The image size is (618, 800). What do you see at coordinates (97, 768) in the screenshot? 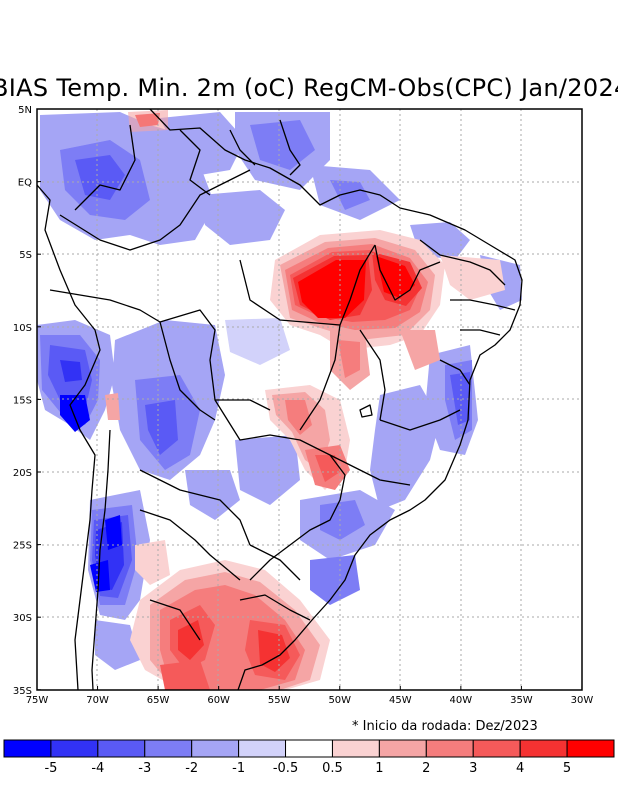
I see `colorbar-label: -4` at bounding box center [97, 768].